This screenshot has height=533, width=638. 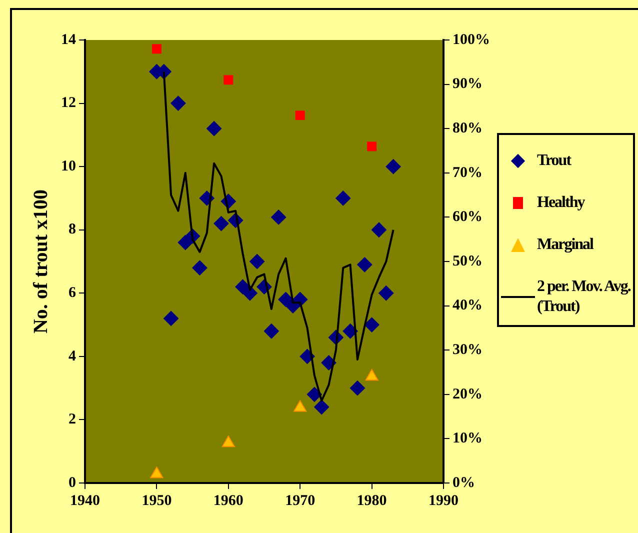 What do you see at coordinates (72, 230) in the screenshot?
I see `y-tick-label: 8` at bounding box center [72, 230].